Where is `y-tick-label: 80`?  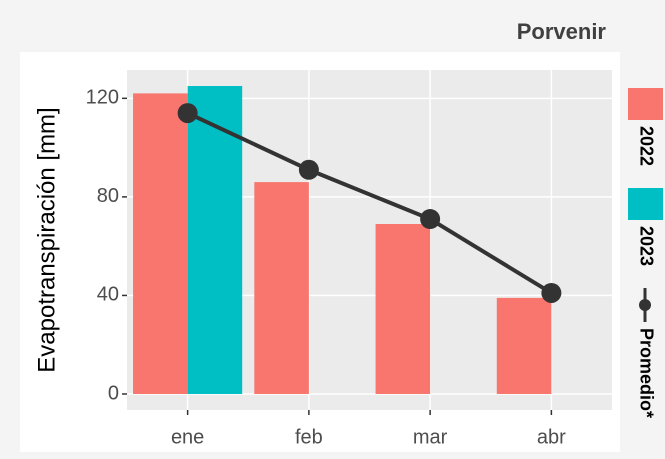 y-tick-label: 80 is located at coordinates (108, 196).